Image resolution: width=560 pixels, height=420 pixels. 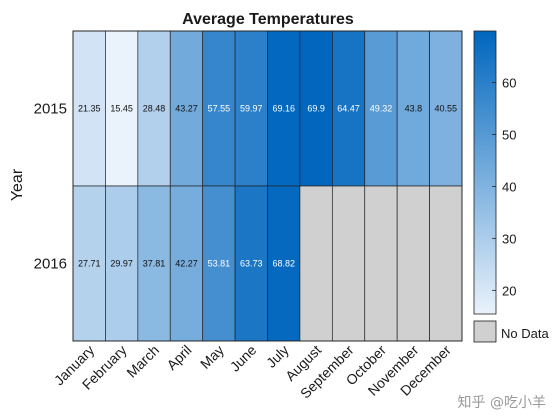 I want to click on column-label: June, so click(x=243, y=358).